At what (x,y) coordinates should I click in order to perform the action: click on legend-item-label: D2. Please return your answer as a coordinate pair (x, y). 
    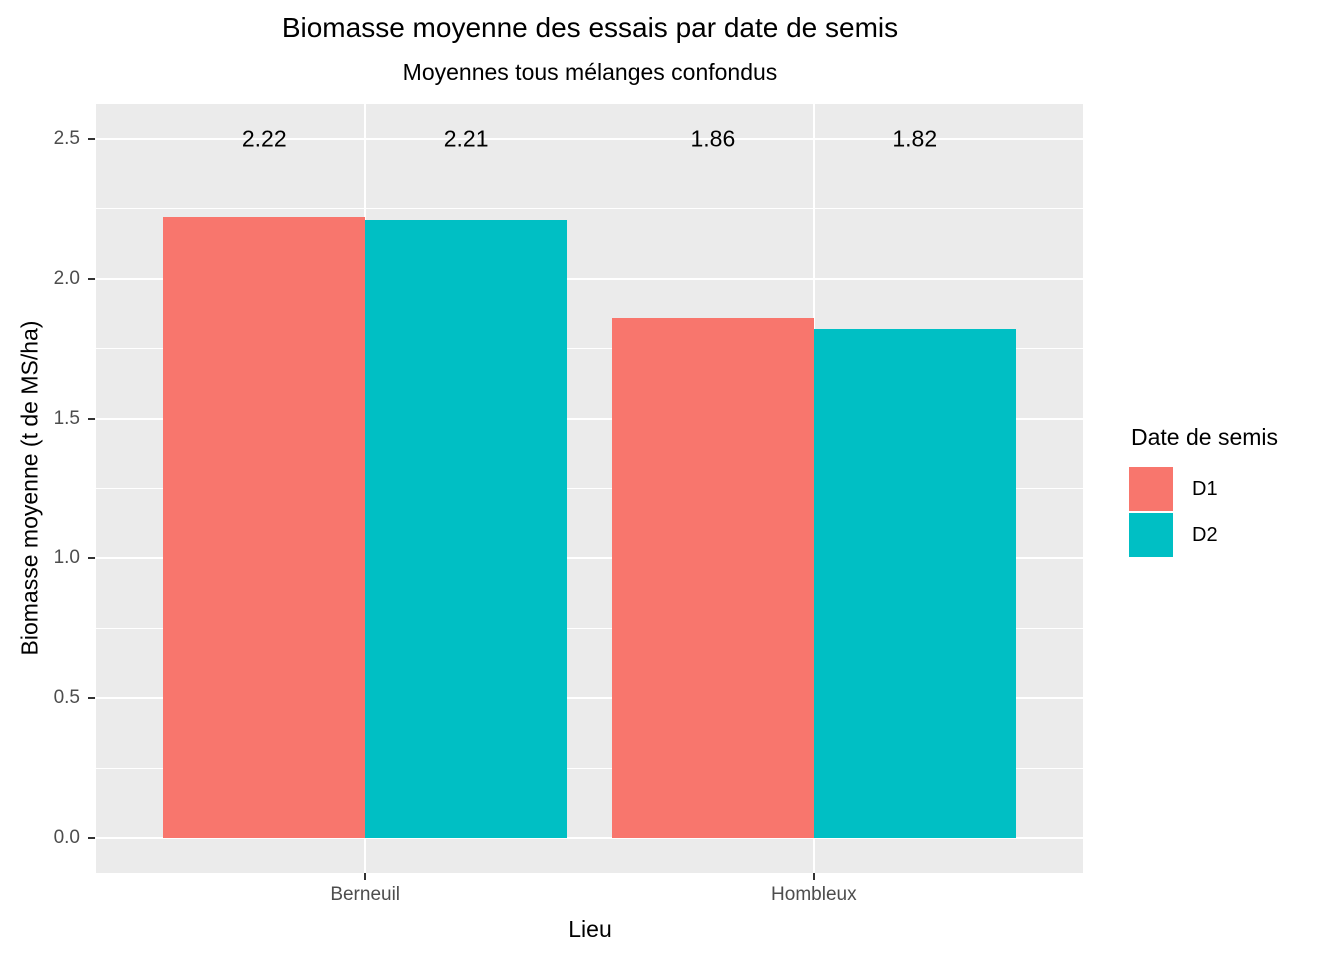
    Looking at the image, I should click on (1205, 534).